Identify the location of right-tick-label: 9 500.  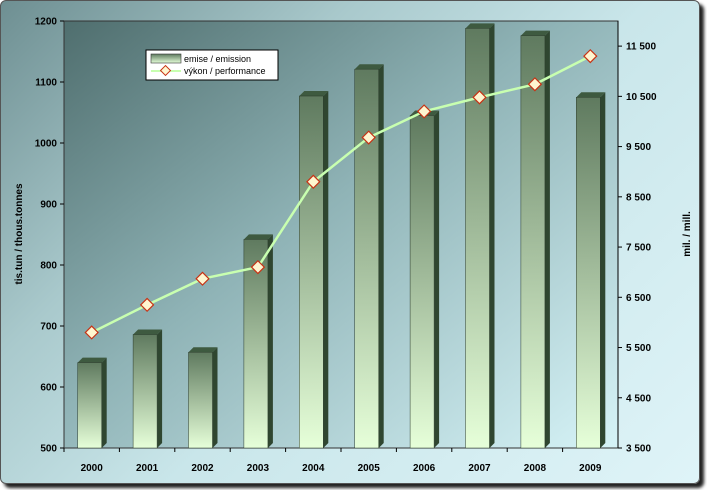
(638, 147).